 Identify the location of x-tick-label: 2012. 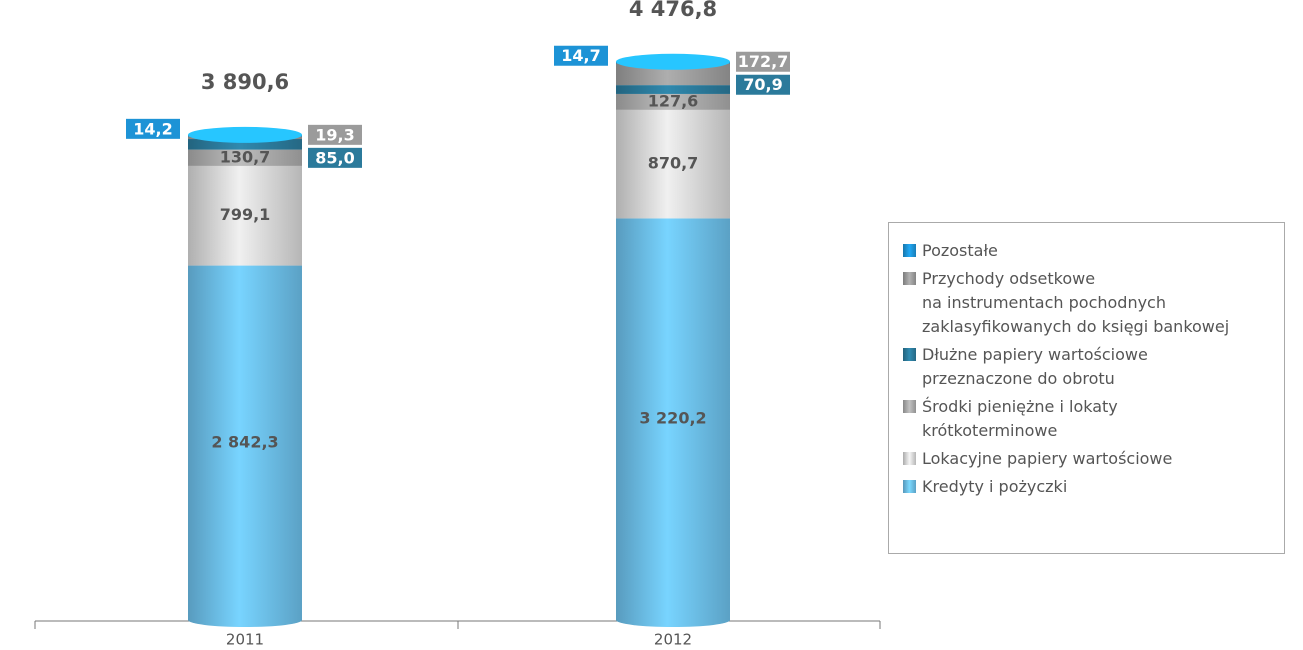
(673, 640).